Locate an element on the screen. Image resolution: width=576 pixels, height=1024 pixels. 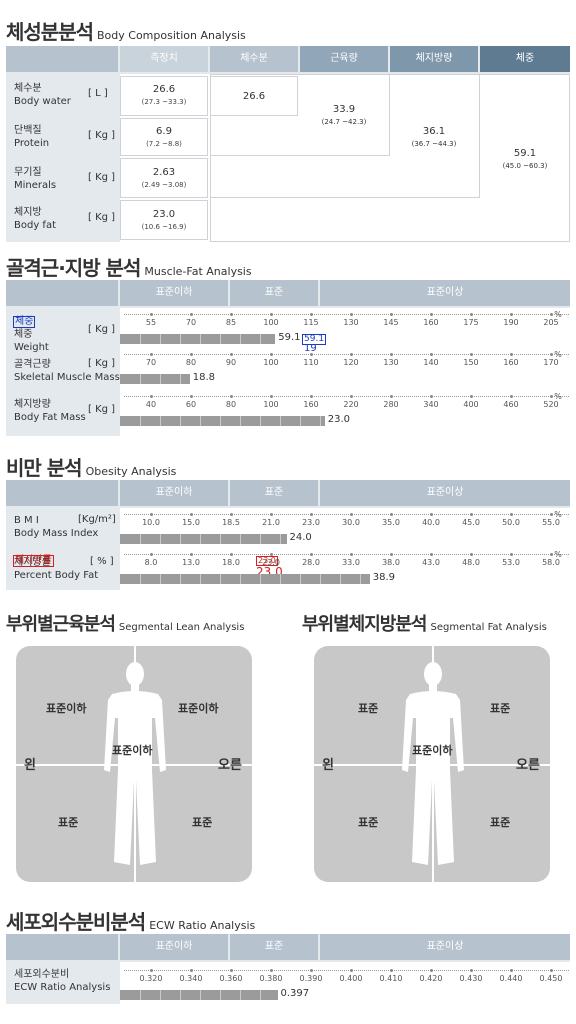
seg-lean-right-side: 오른 is located at coordinates (230, 765).